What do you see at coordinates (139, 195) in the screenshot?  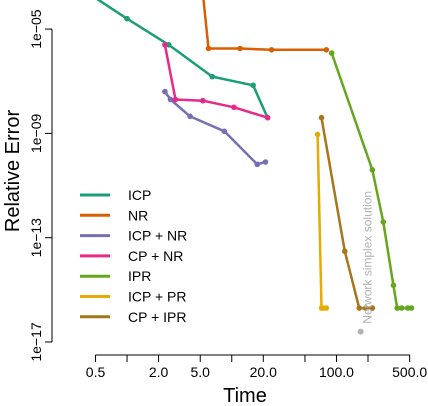 I see `legend-label: ICP` at bounding box center [139, 195].